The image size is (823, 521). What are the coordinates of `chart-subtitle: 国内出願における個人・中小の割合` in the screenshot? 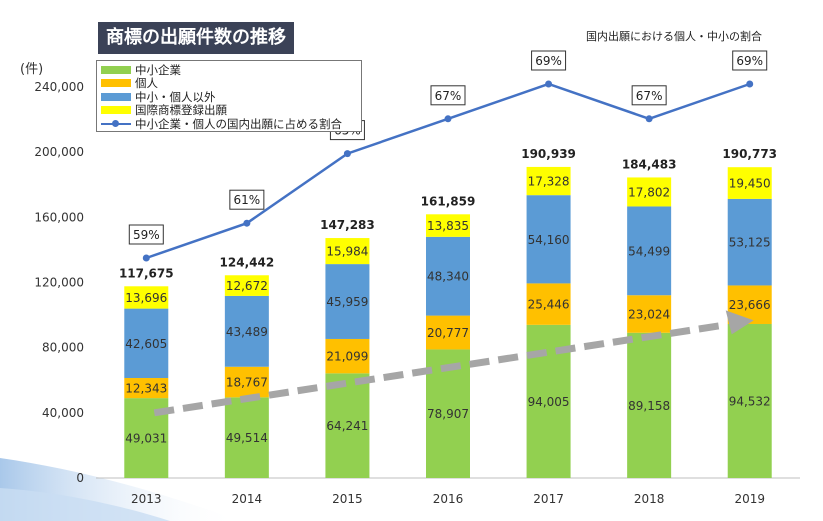 It's located at (674, 36).